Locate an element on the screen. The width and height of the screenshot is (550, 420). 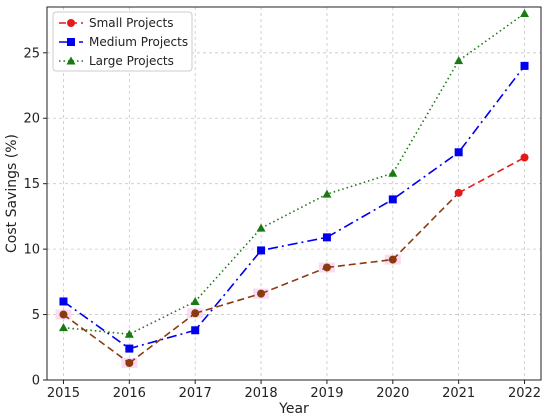
y-tick-label: 15 is located at coordinates (31, 184).